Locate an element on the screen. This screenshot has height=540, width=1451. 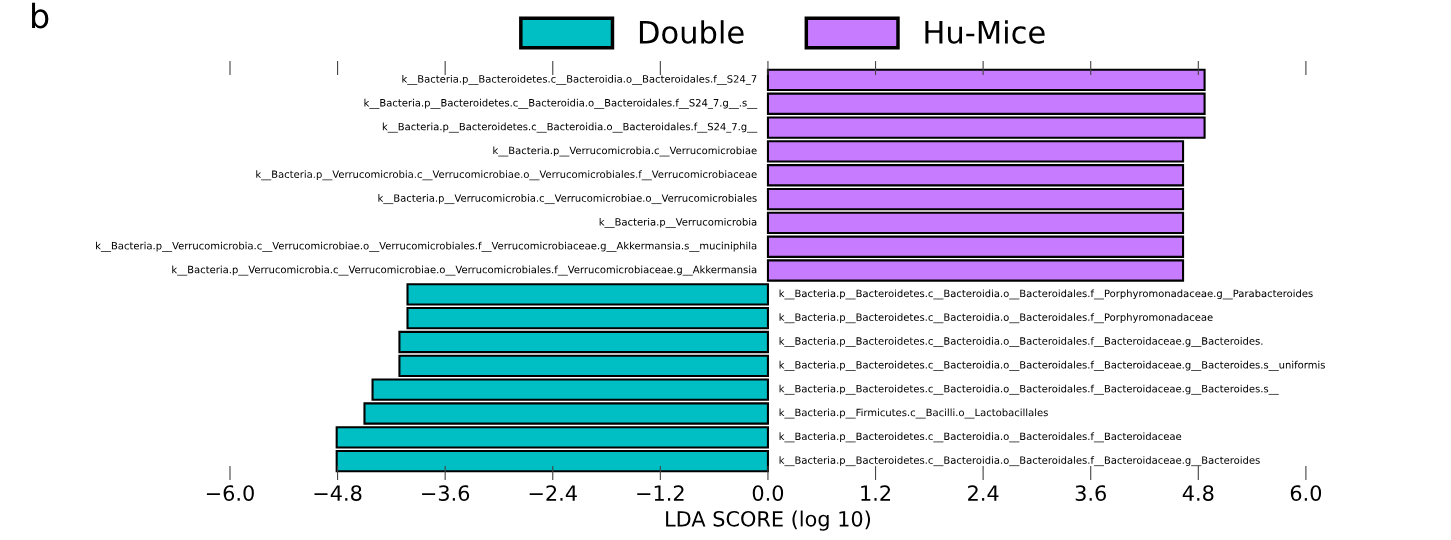
text: b is located at coordinates (40, 15).